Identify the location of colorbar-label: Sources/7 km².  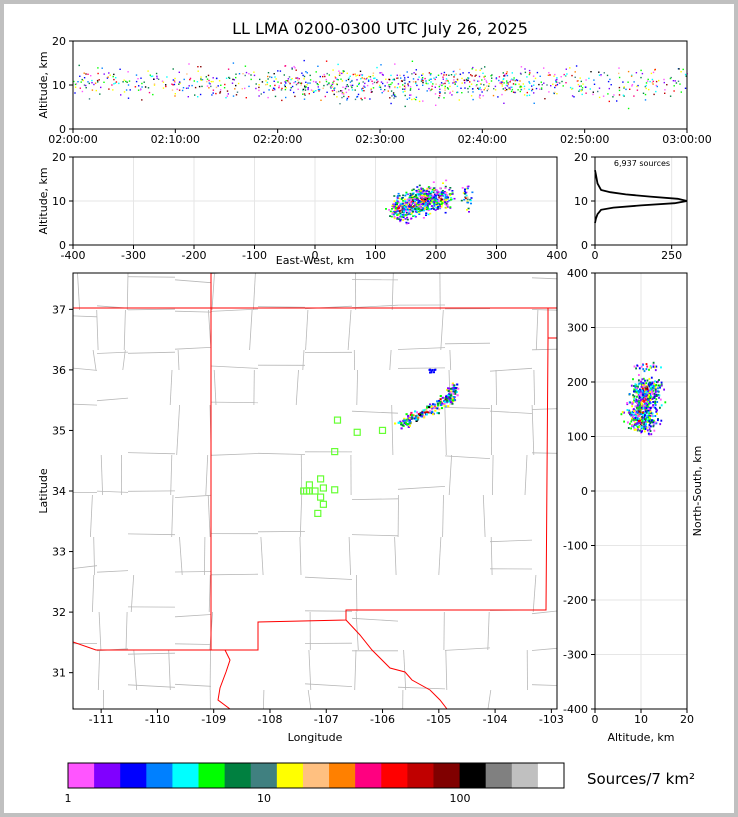
(641, 779).